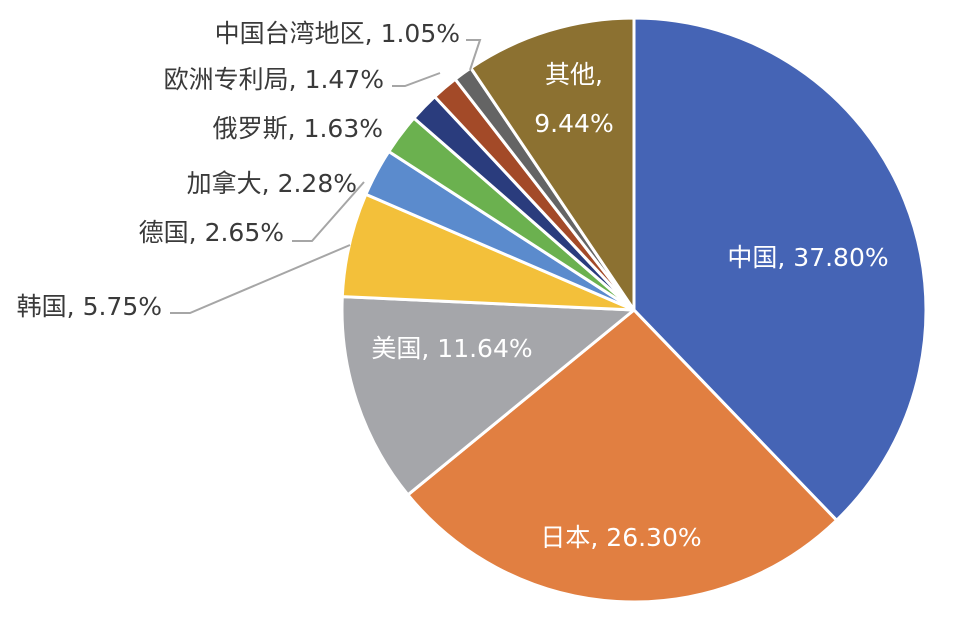  I want to click on slice-label-other-line1: 其他,, so click(574, 74).